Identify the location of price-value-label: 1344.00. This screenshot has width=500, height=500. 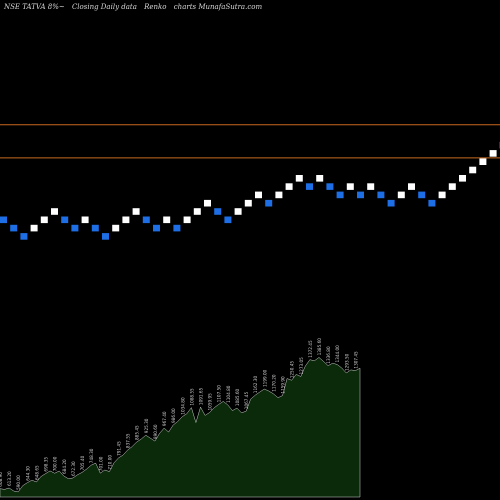
(337, 354).